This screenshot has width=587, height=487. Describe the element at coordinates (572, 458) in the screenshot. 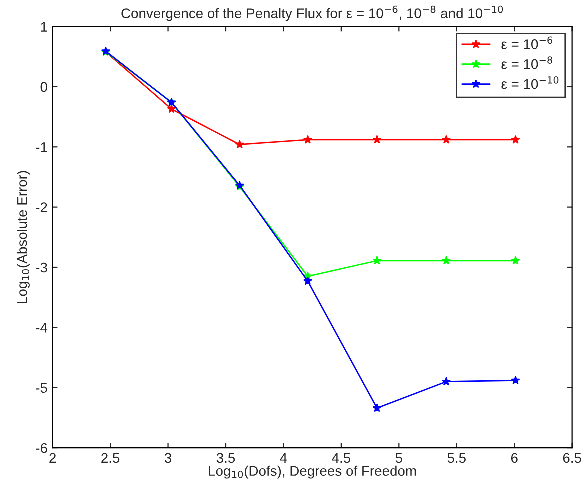

I see `x-tick-label: 6.5` at that location.